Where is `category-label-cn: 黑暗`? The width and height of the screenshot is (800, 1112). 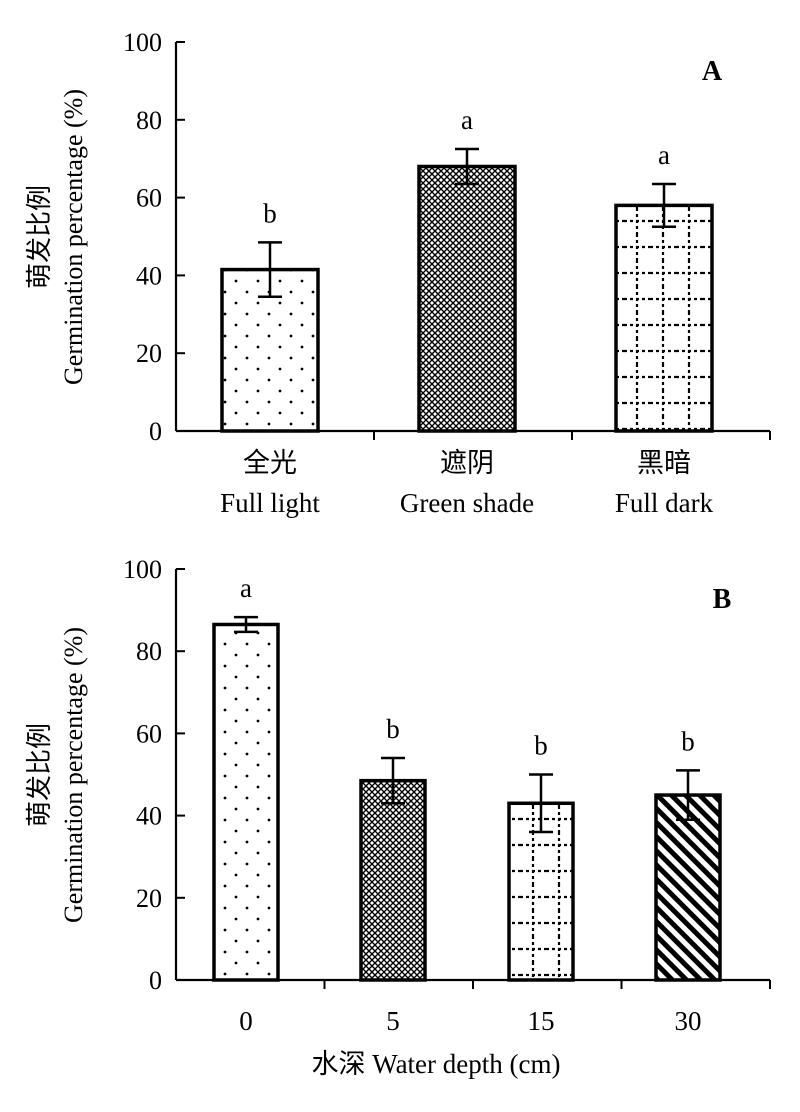 category-label-cn: 黑暗 is located at coordinates (664, 463).